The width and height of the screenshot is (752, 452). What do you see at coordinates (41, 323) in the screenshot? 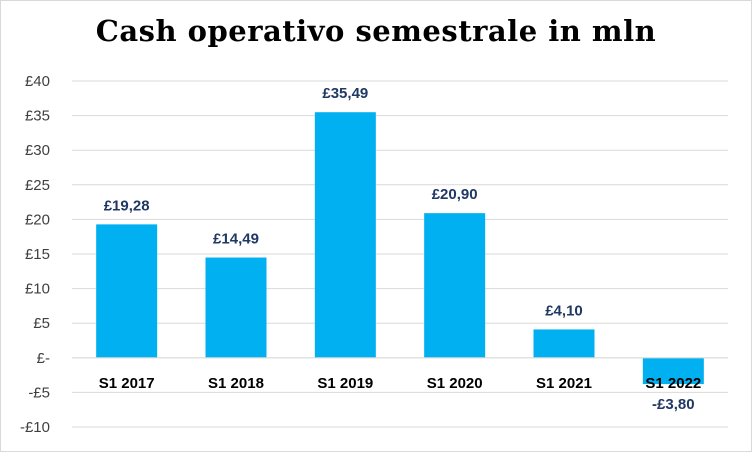
I see `y-tick-label: £5` at bounding box center [41, 323].